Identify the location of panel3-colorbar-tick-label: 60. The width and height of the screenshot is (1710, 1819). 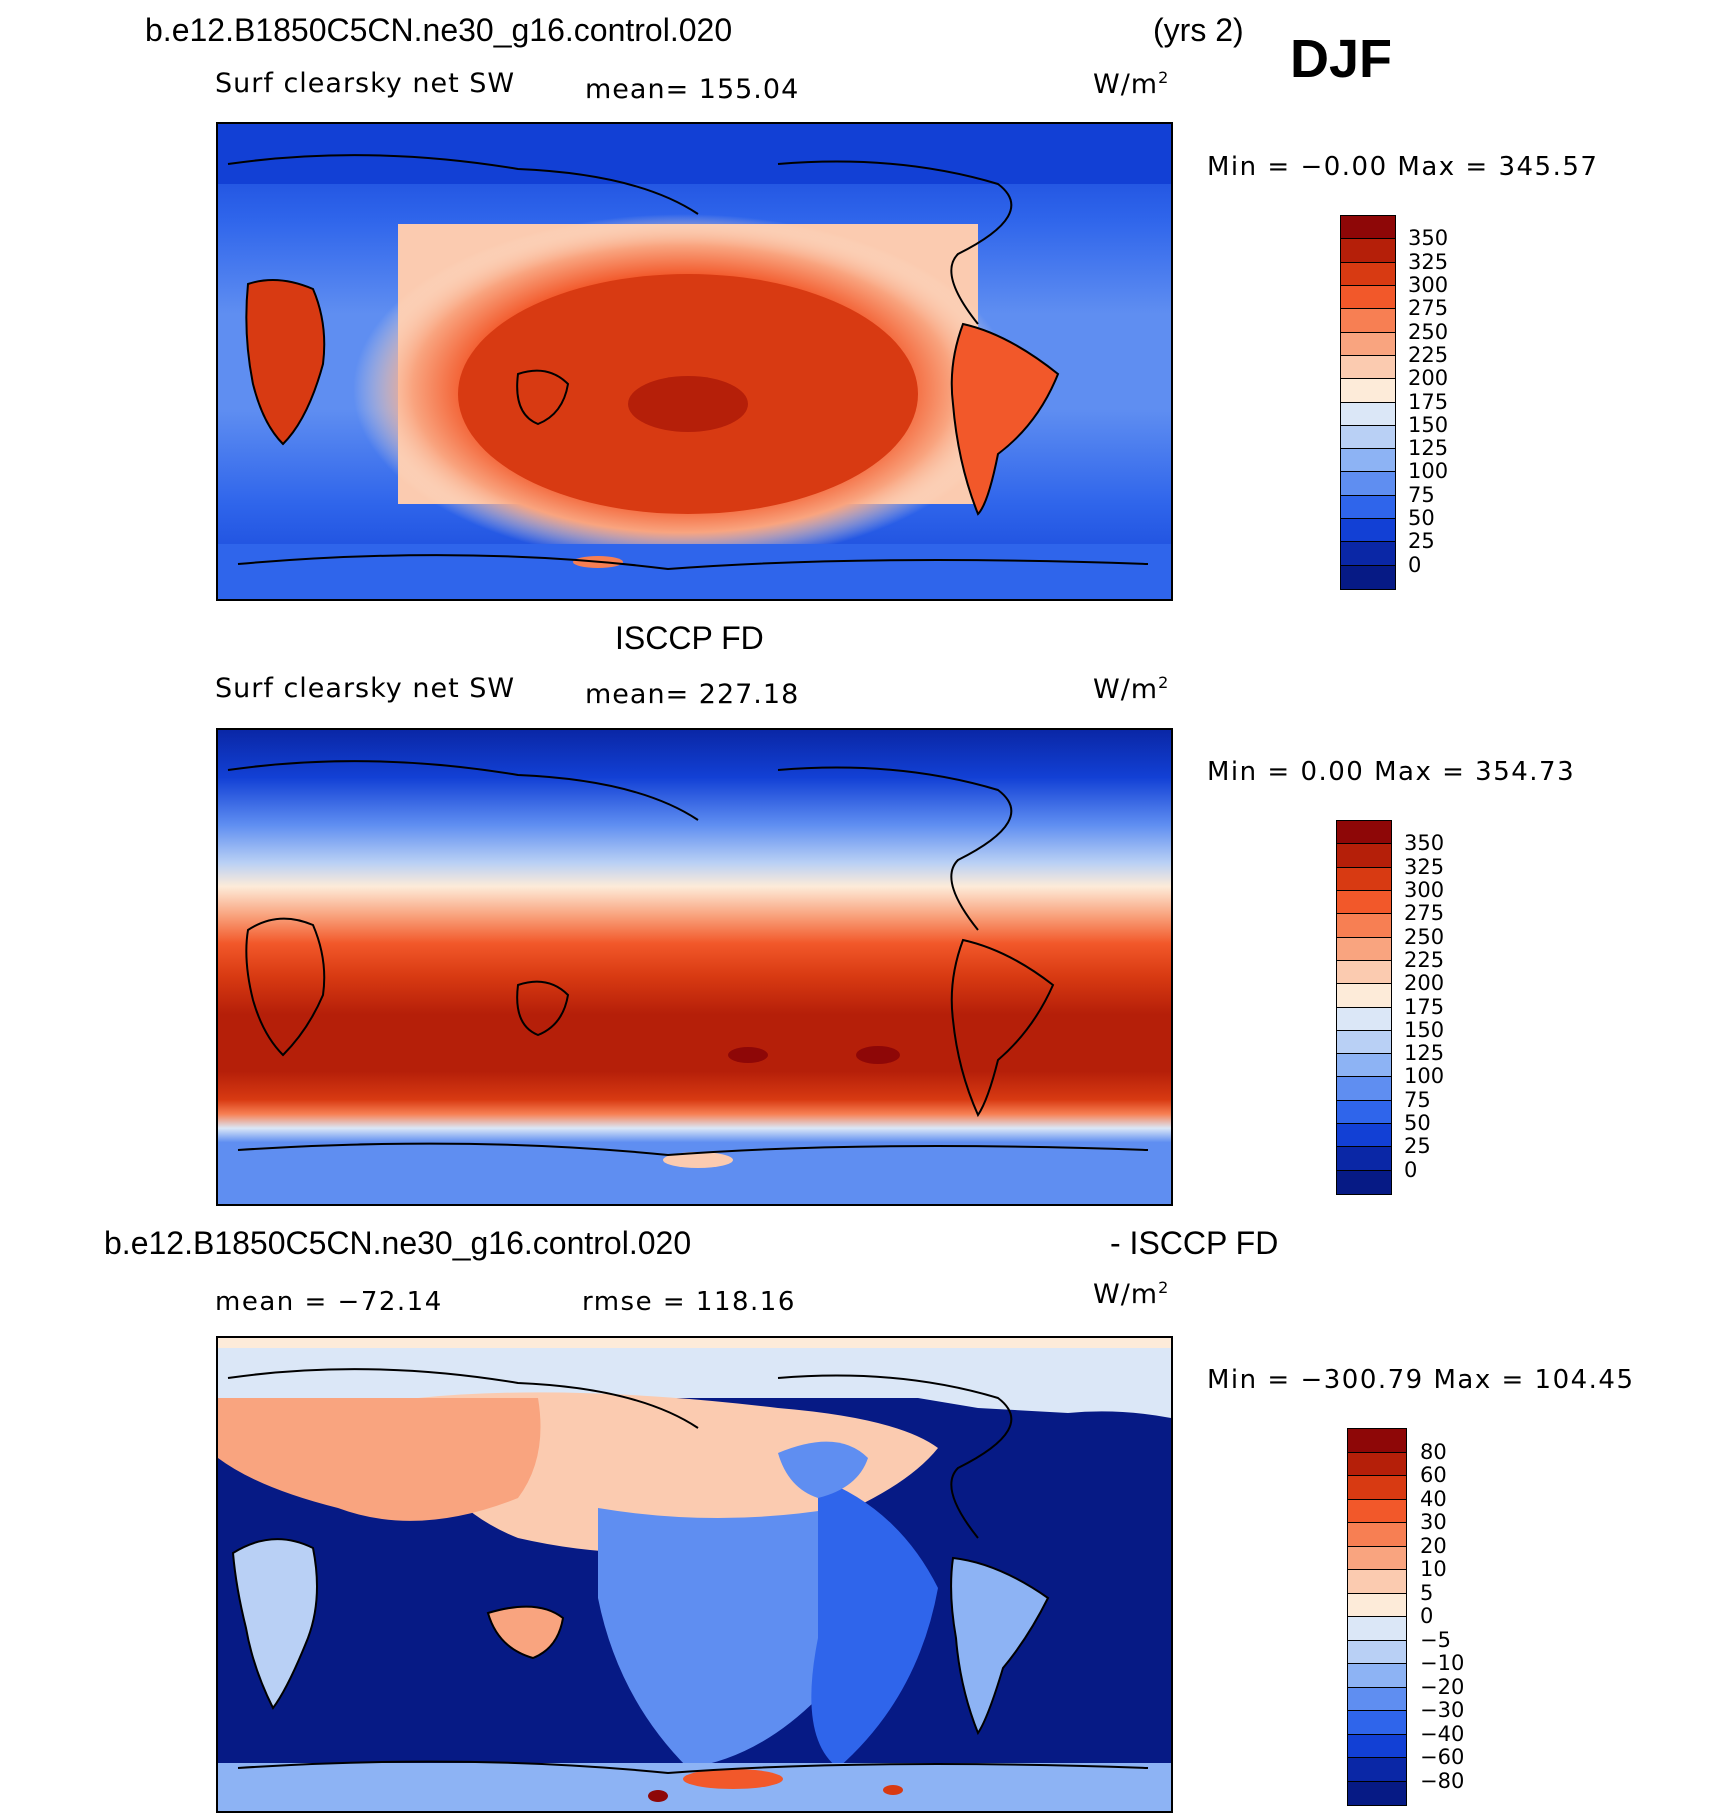
(1433, 1475).